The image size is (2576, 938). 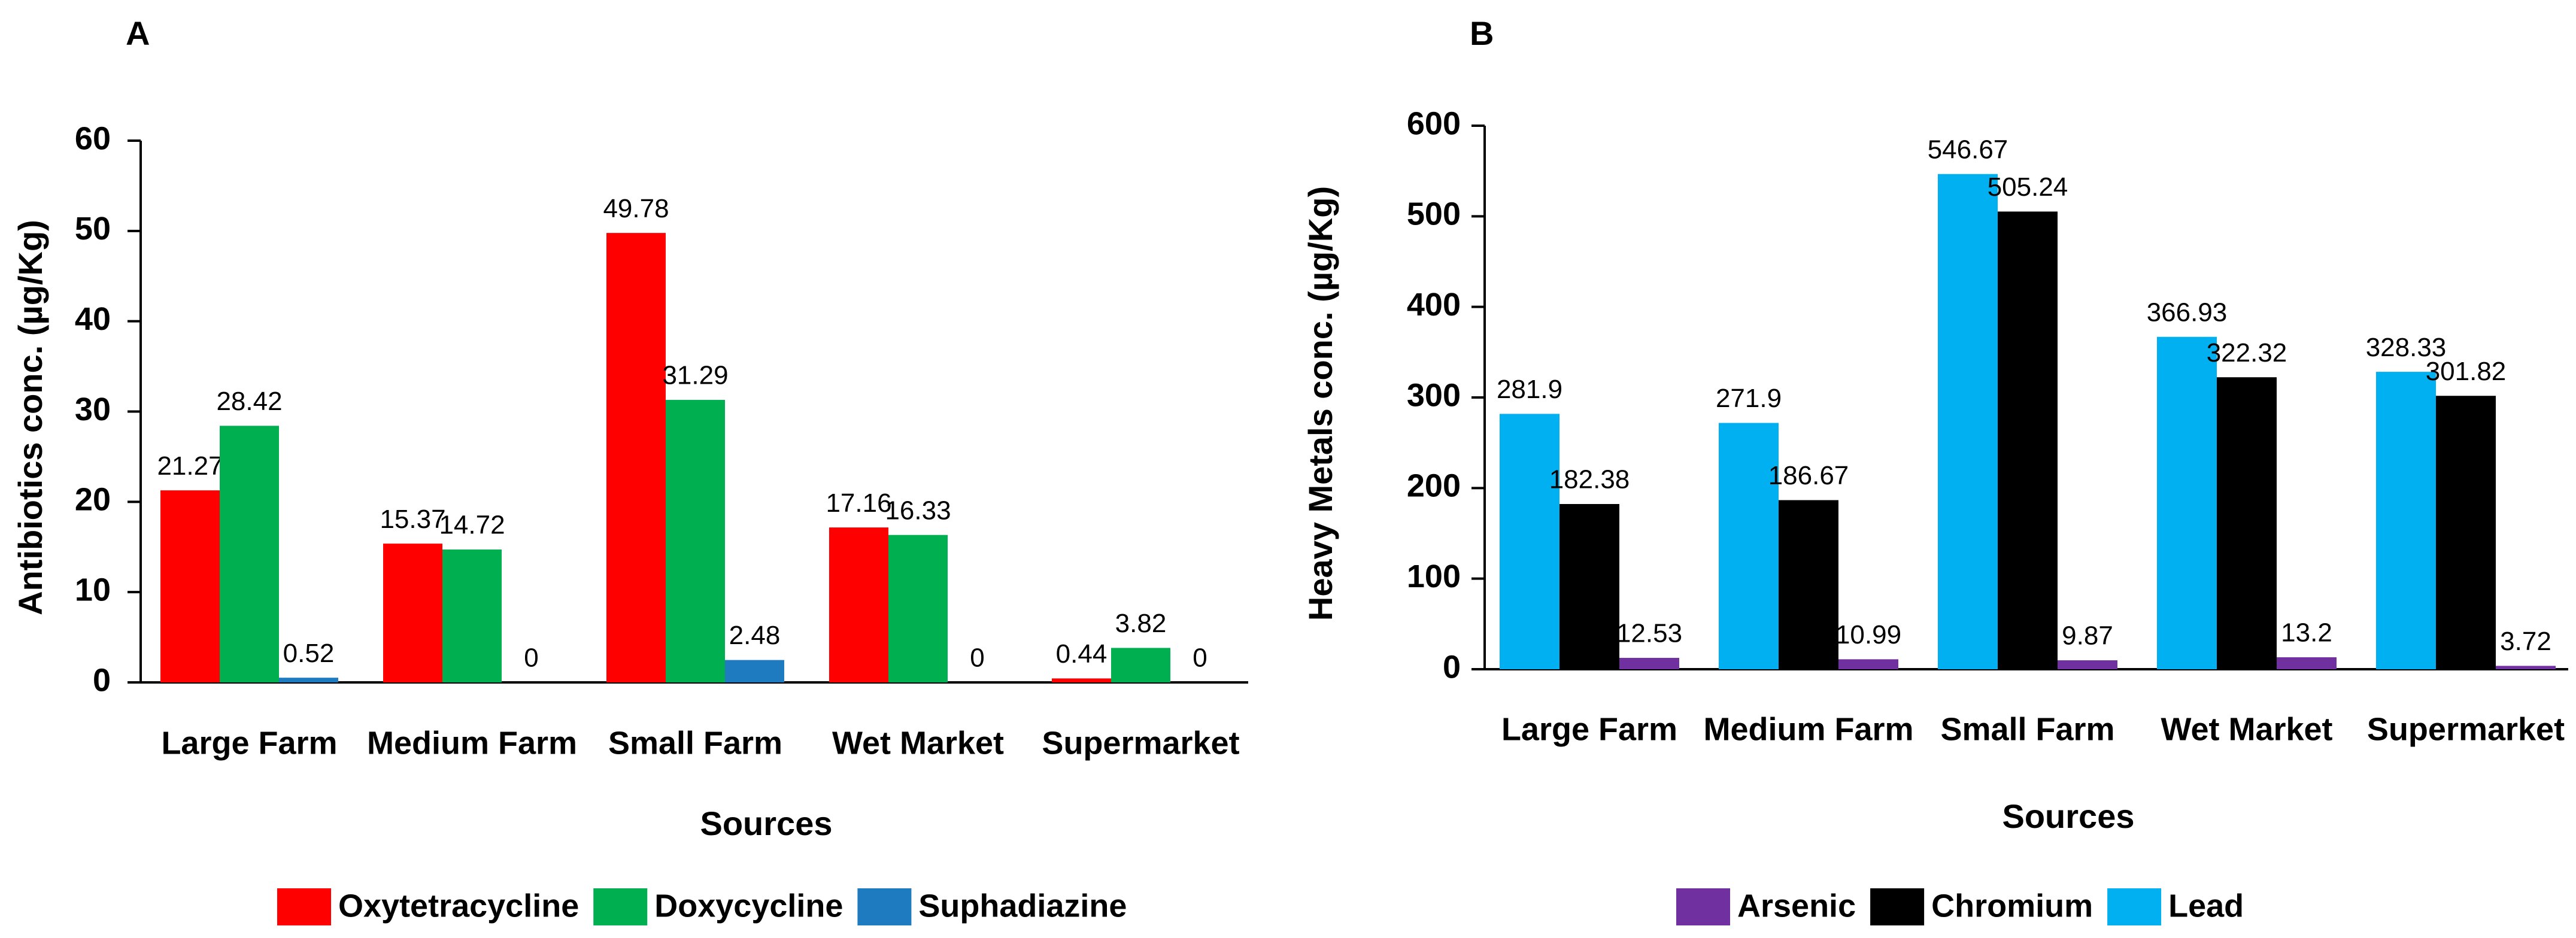 I want to click on bar-suphadiazine-large-farm, so click(x=308, y=680).